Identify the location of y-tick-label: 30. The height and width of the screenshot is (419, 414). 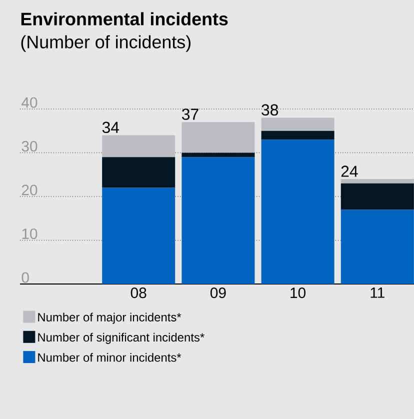
(30, 146).